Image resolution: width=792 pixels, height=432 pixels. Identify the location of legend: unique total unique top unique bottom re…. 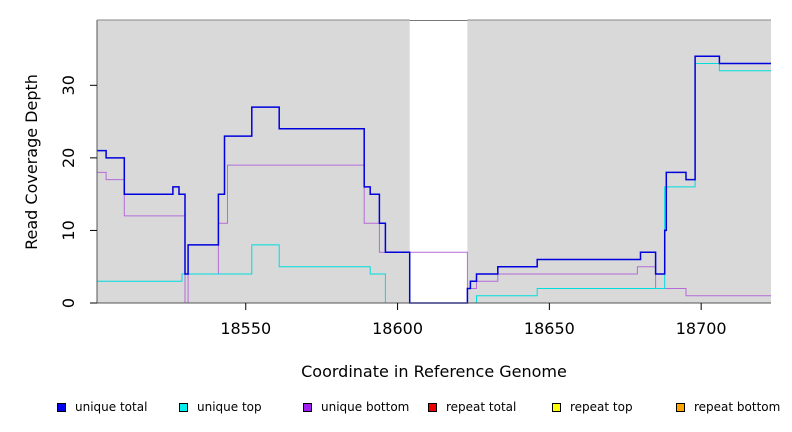
(396, 409).